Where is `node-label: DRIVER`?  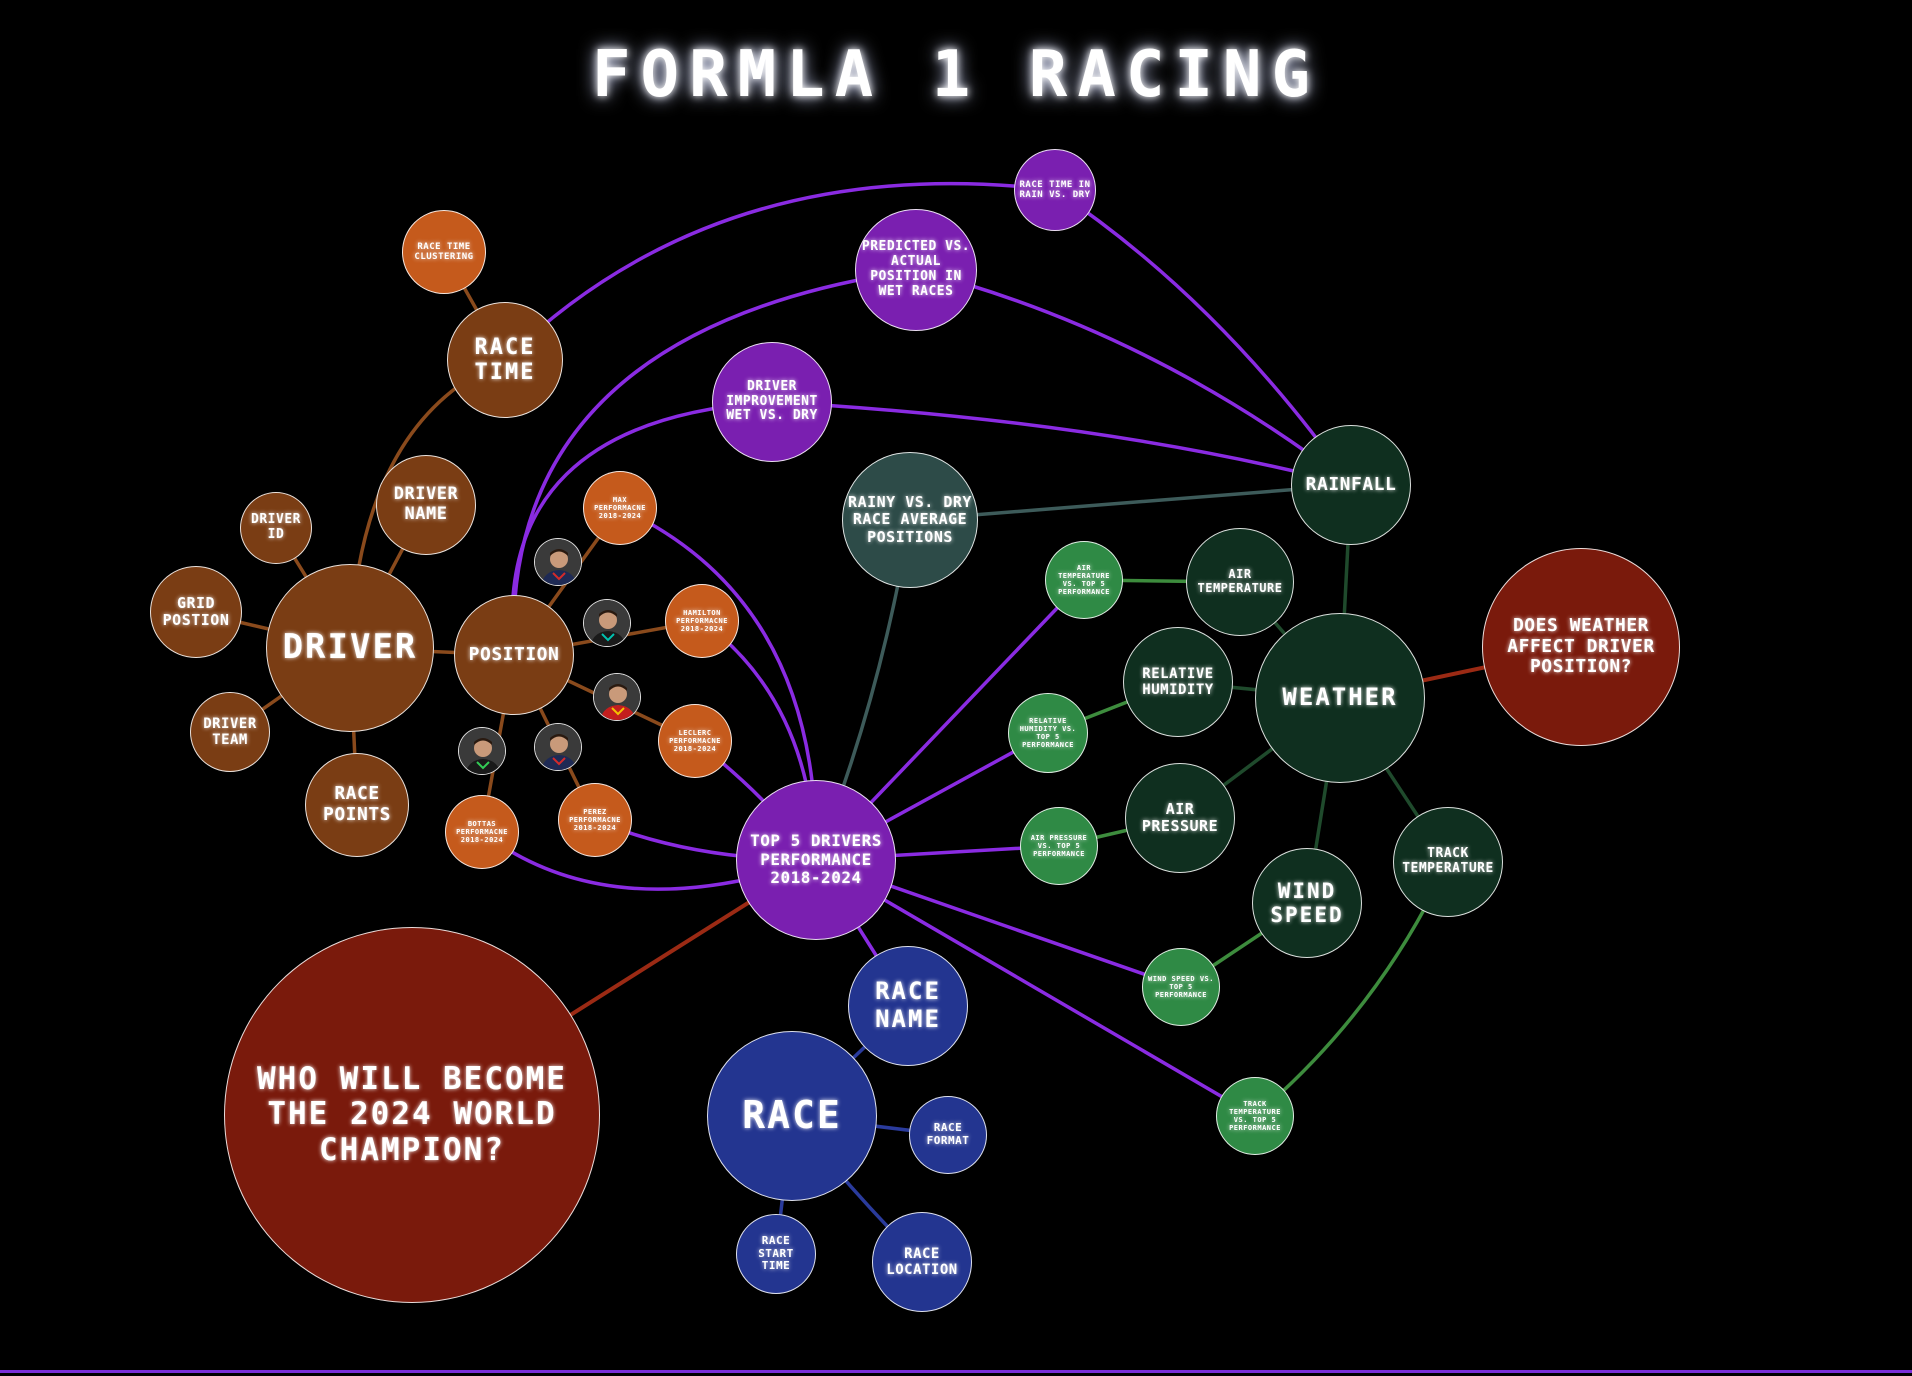
node-label: DRIVER is located at coordinates (350, 647).